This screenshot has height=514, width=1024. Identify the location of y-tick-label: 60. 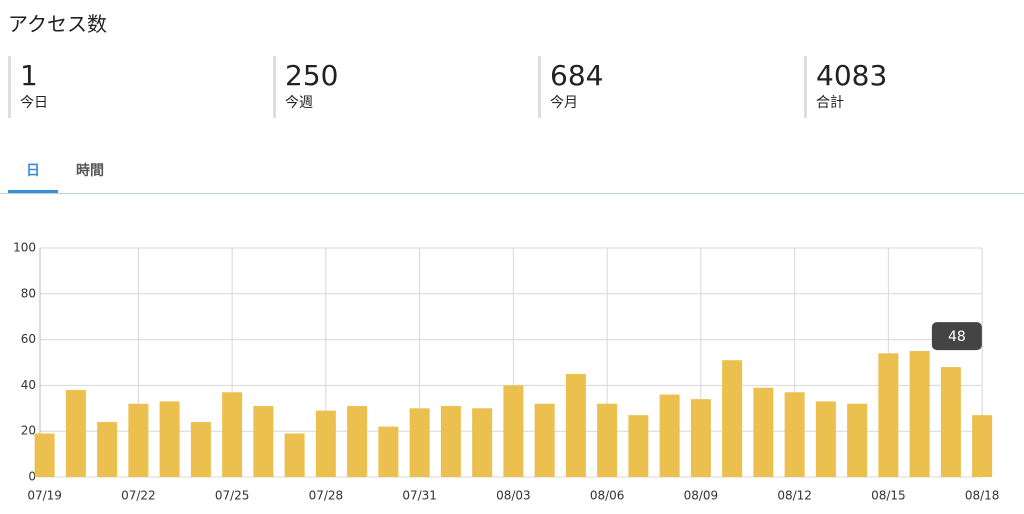
(28, 339).